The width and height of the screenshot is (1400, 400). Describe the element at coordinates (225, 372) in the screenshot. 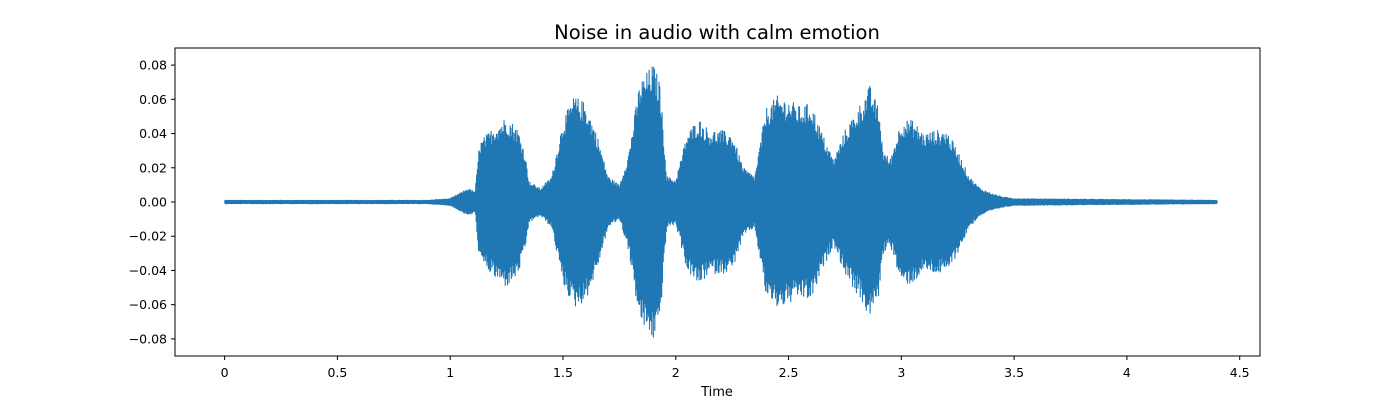

I see `x-tick-label: 0` at that location.